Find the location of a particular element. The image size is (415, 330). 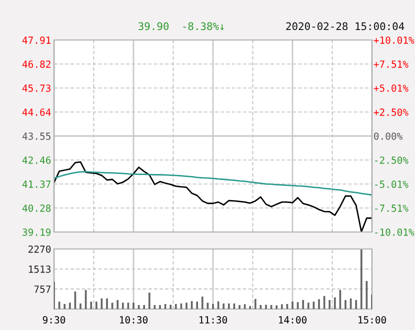

y-tick-label: 45.73 is located at coordinates (36, 88).